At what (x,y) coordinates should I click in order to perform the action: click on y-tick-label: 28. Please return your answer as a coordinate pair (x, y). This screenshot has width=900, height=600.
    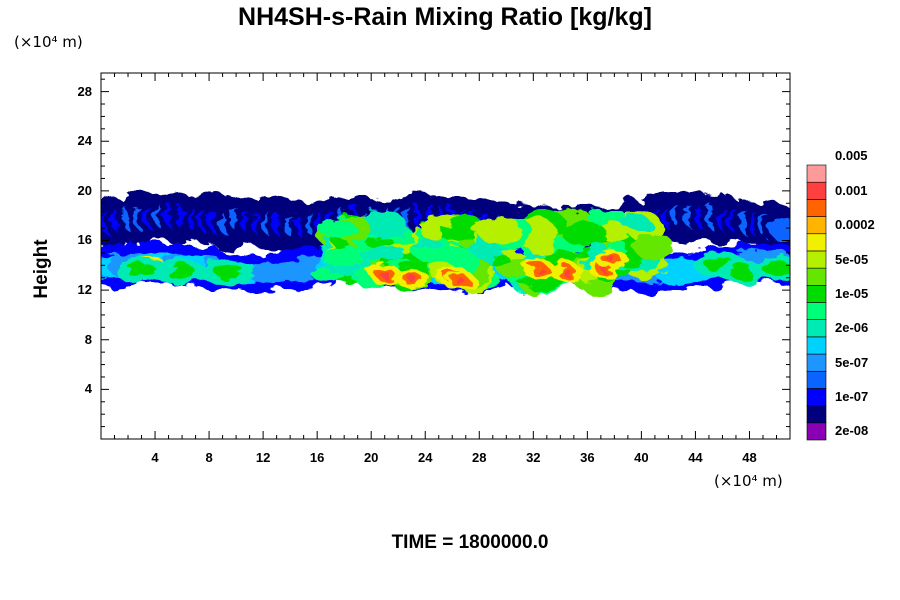
    Looking at the image, I should click on (84, 91).